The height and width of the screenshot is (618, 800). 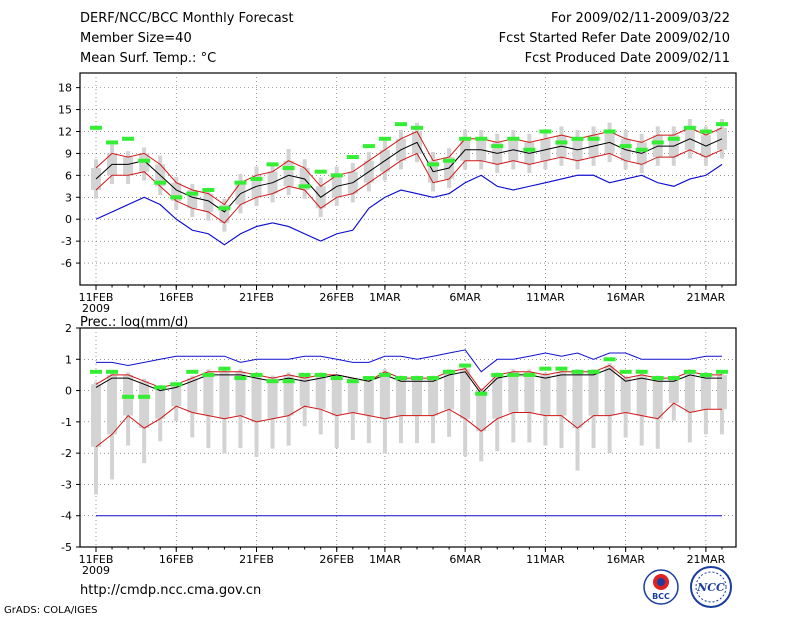 What do you see at coordinates (409, 175) in the screenshot?
I see `ensemble-mean-line` at bounding box center [409, 175].